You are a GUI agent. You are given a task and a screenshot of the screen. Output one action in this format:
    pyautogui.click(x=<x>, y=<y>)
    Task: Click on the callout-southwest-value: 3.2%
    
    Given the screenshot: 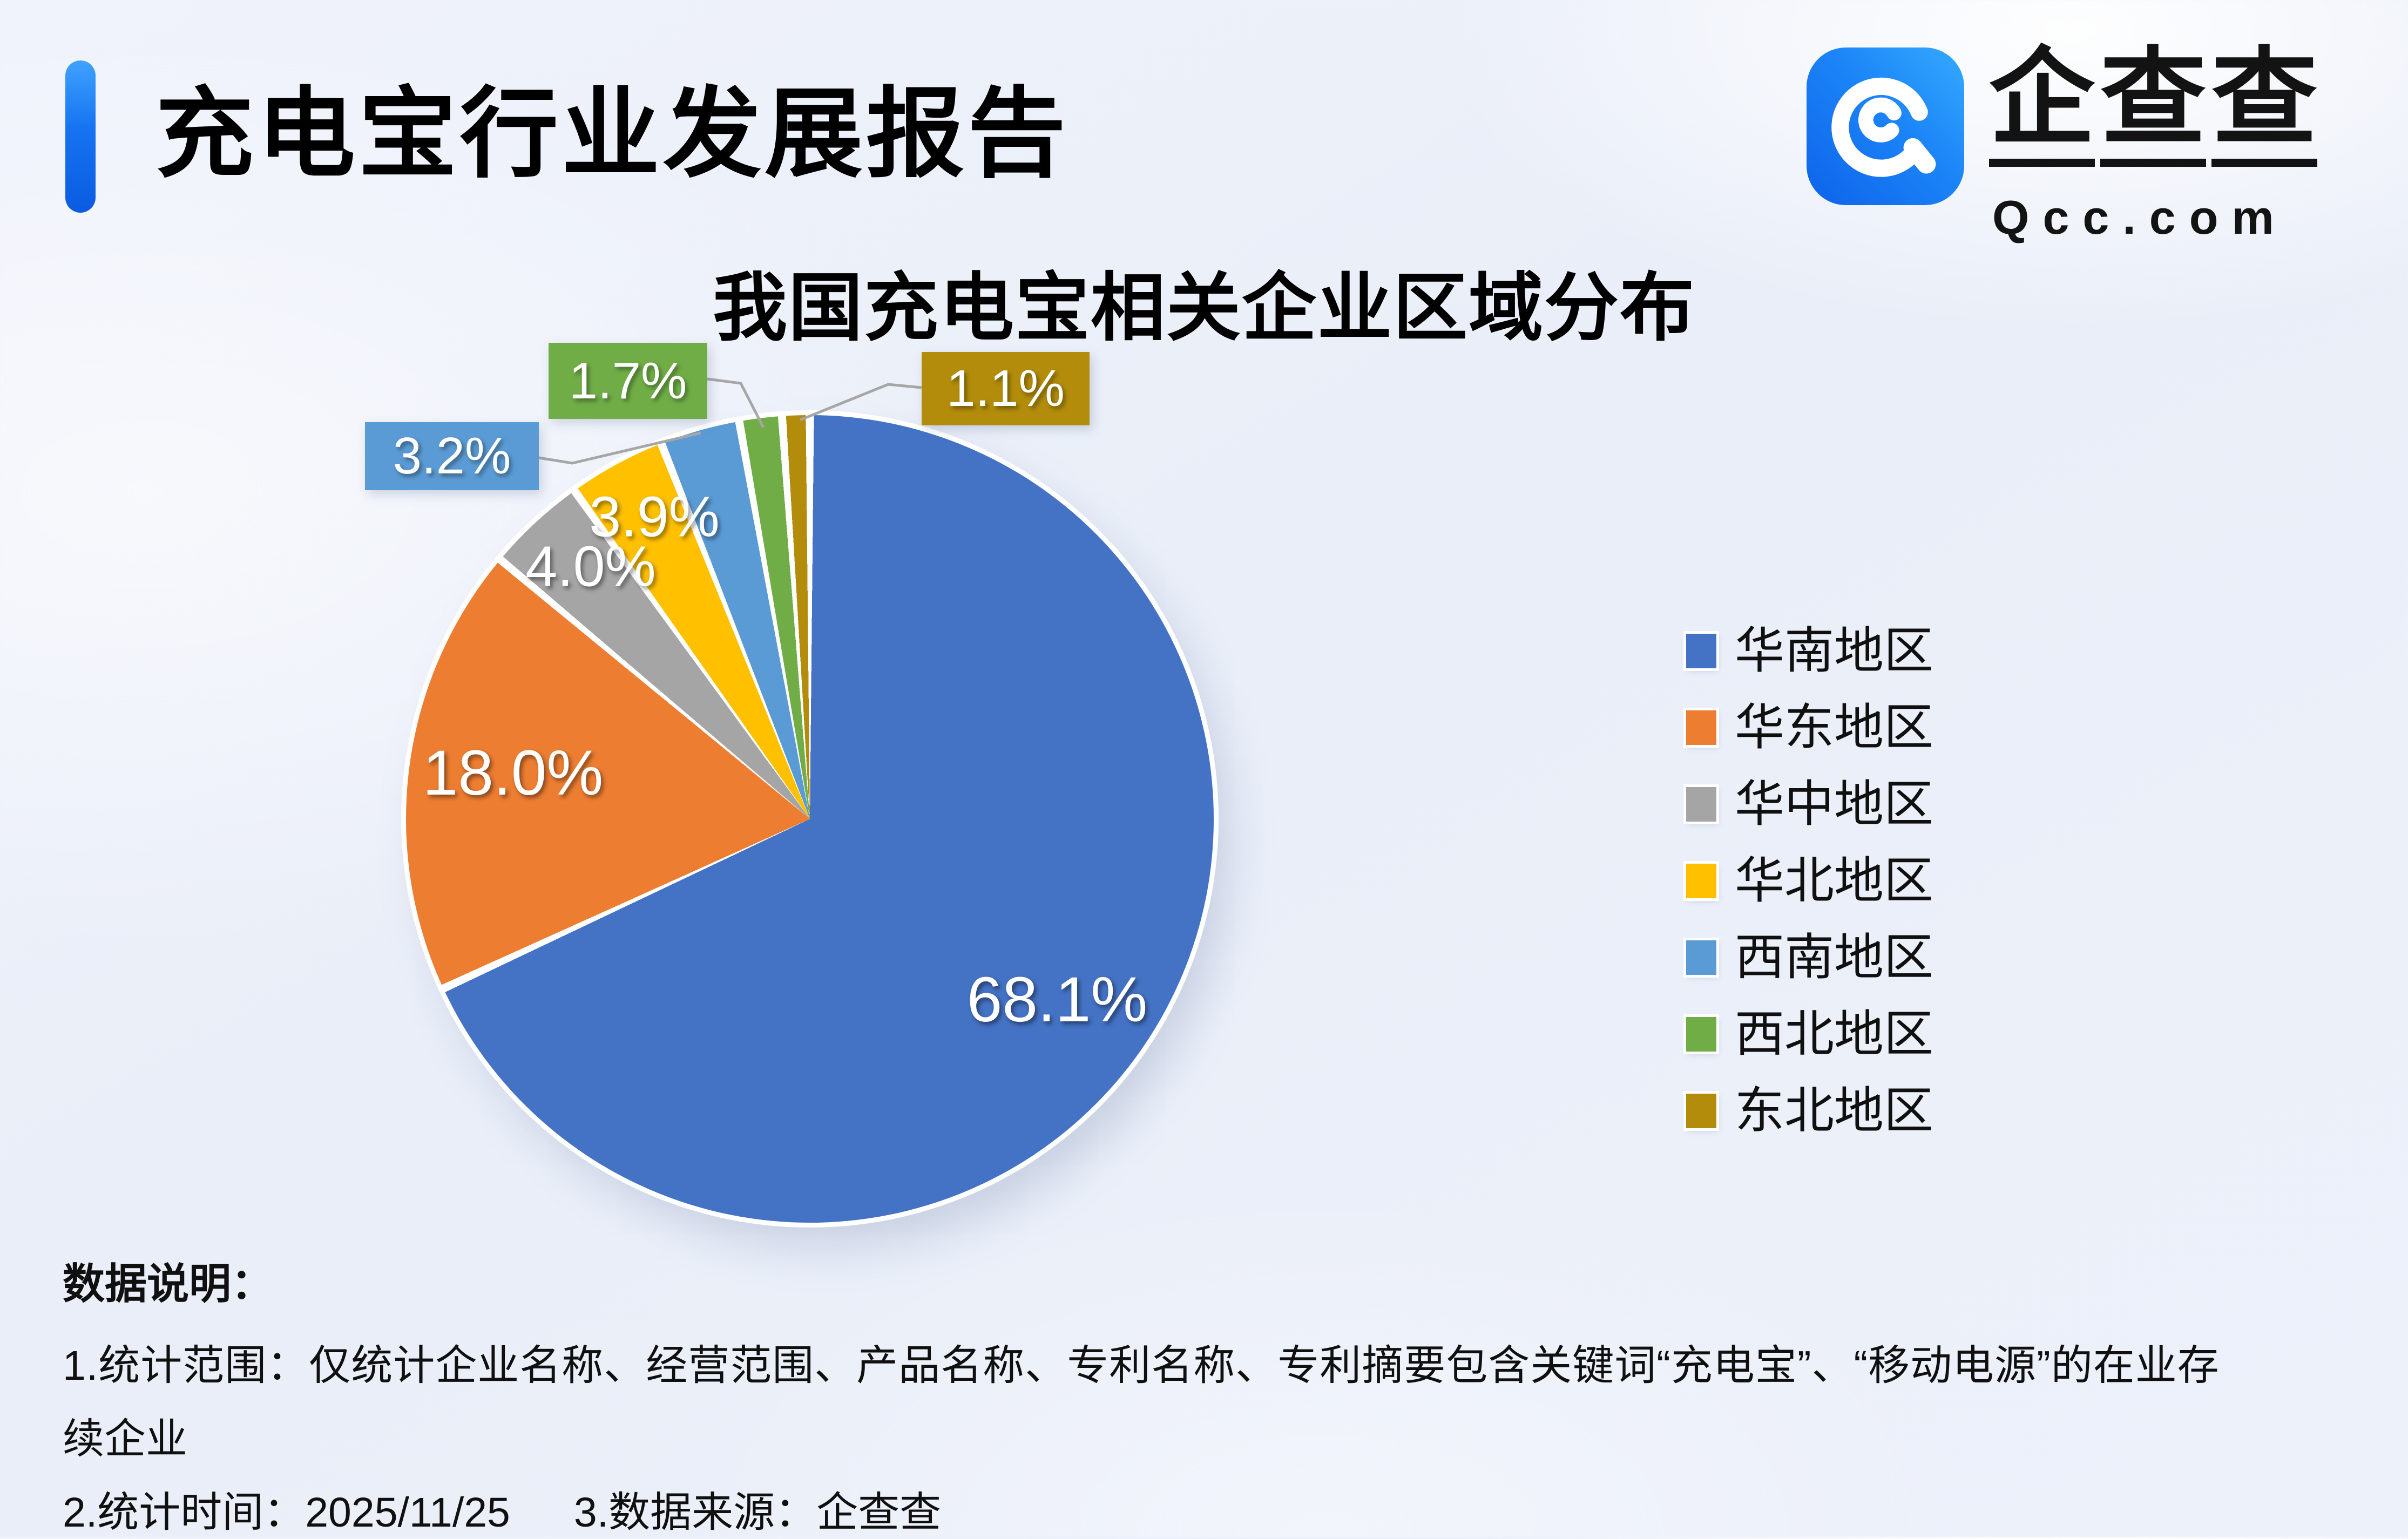 What is the action you would take?
    pyautogui.click(x=452, y=456)
    